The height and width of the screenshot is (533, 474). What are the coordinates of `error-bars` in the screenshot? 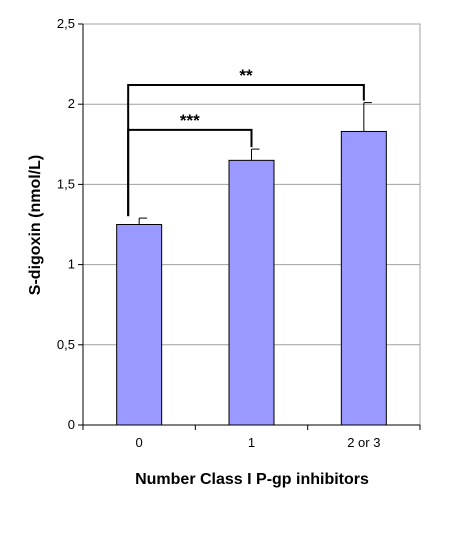 It's located at (255, 163).